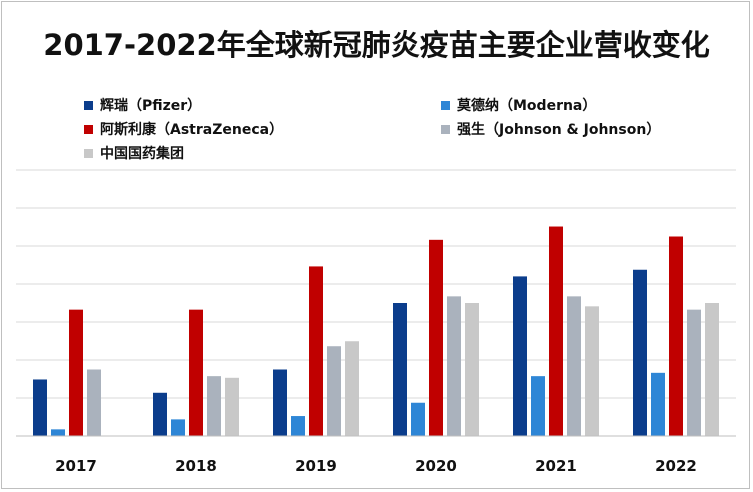 Image resolution: width=753 pixels, height=492 pixels. Describe the element at coordinates (445, 105) in the screenshot. I see `legend-swatch-moderna` at that location.